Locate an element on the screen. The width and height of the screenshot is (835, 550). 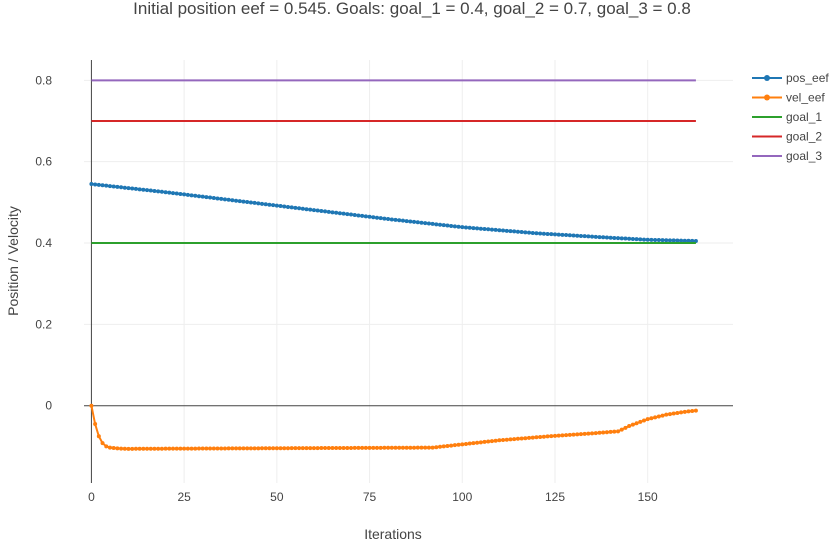
legend-item-goal_1: goal_1 is located at coordinates (787, 117).